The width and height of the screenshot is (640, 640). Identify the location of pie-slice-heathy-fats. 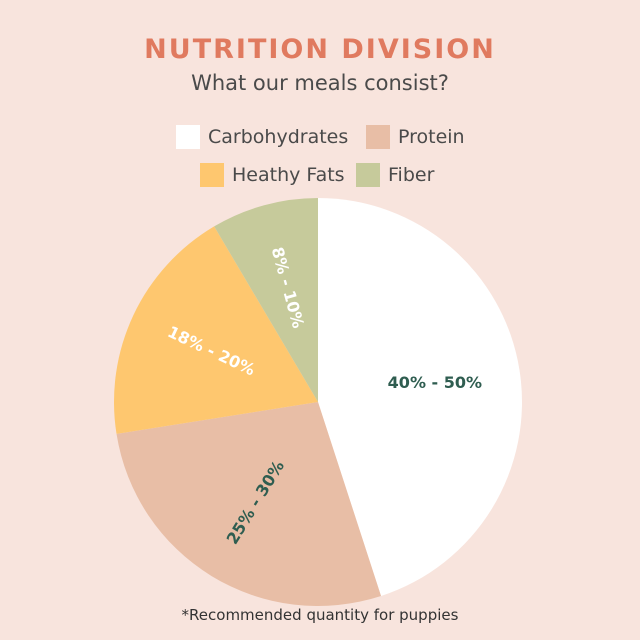
(216, 330).